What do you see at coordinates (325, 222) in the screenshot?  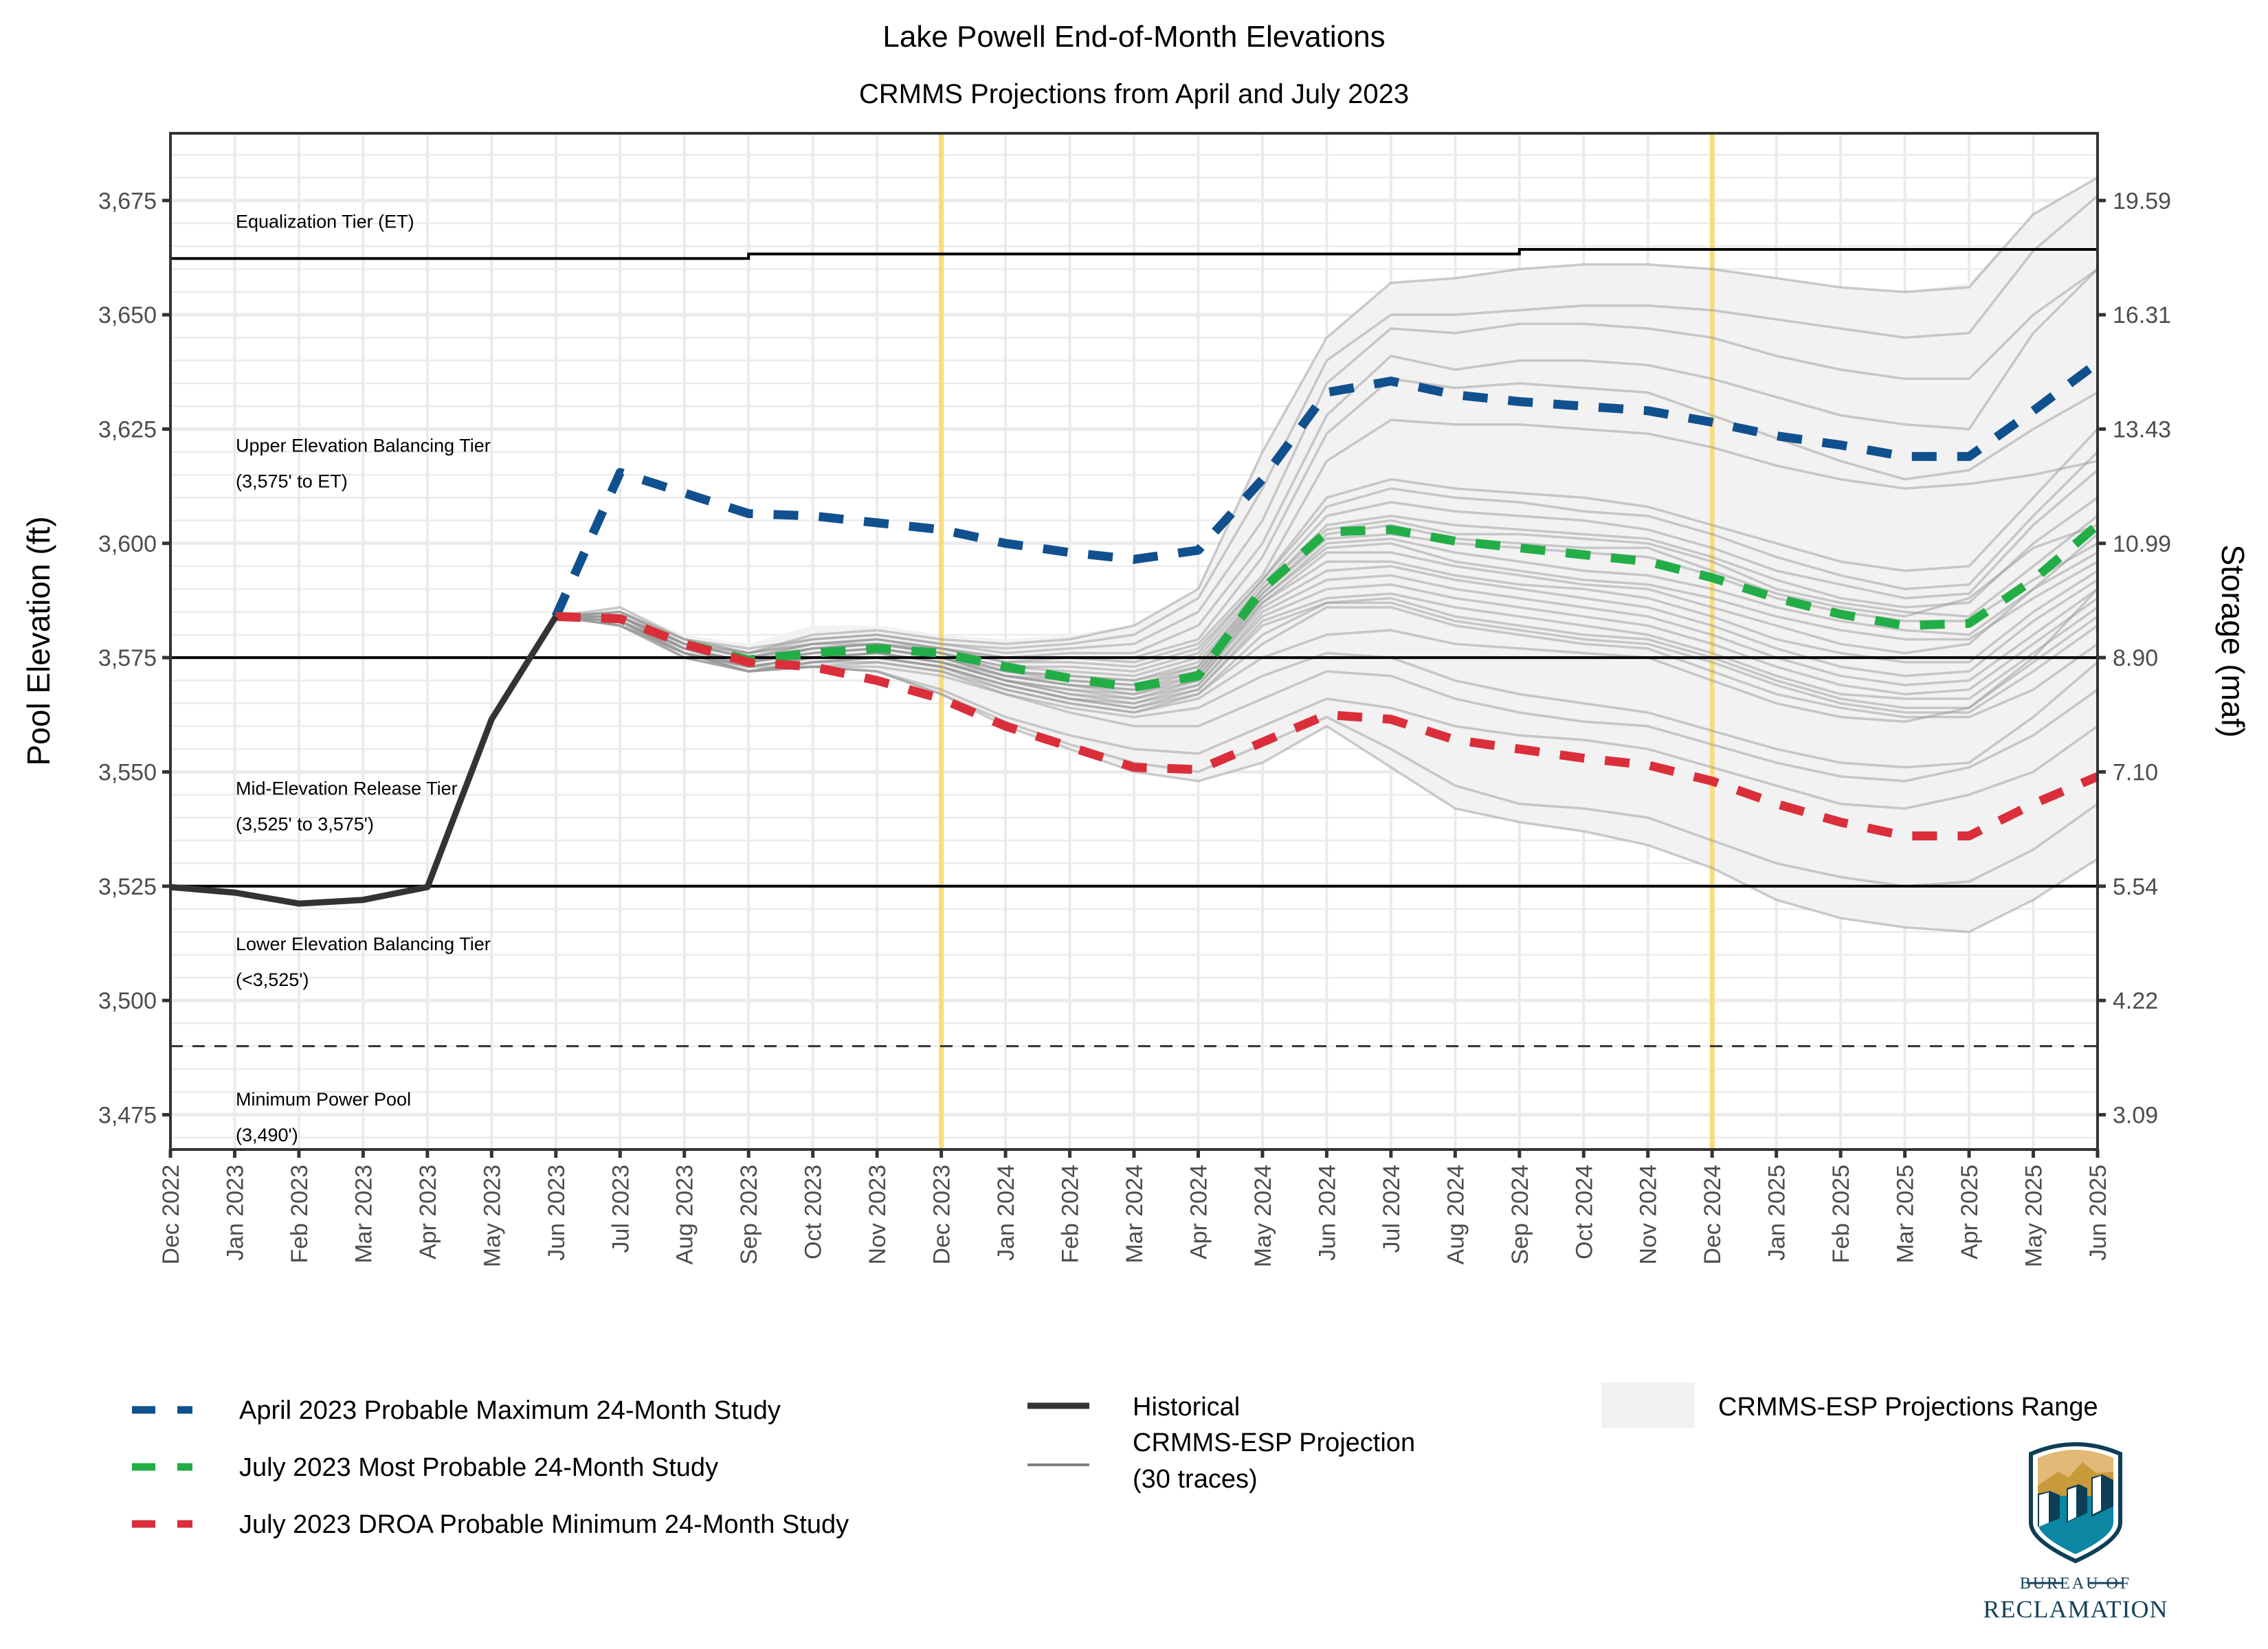 I see `tier-label: Equalization Tier (ET)` at bounding box center [325, 222].